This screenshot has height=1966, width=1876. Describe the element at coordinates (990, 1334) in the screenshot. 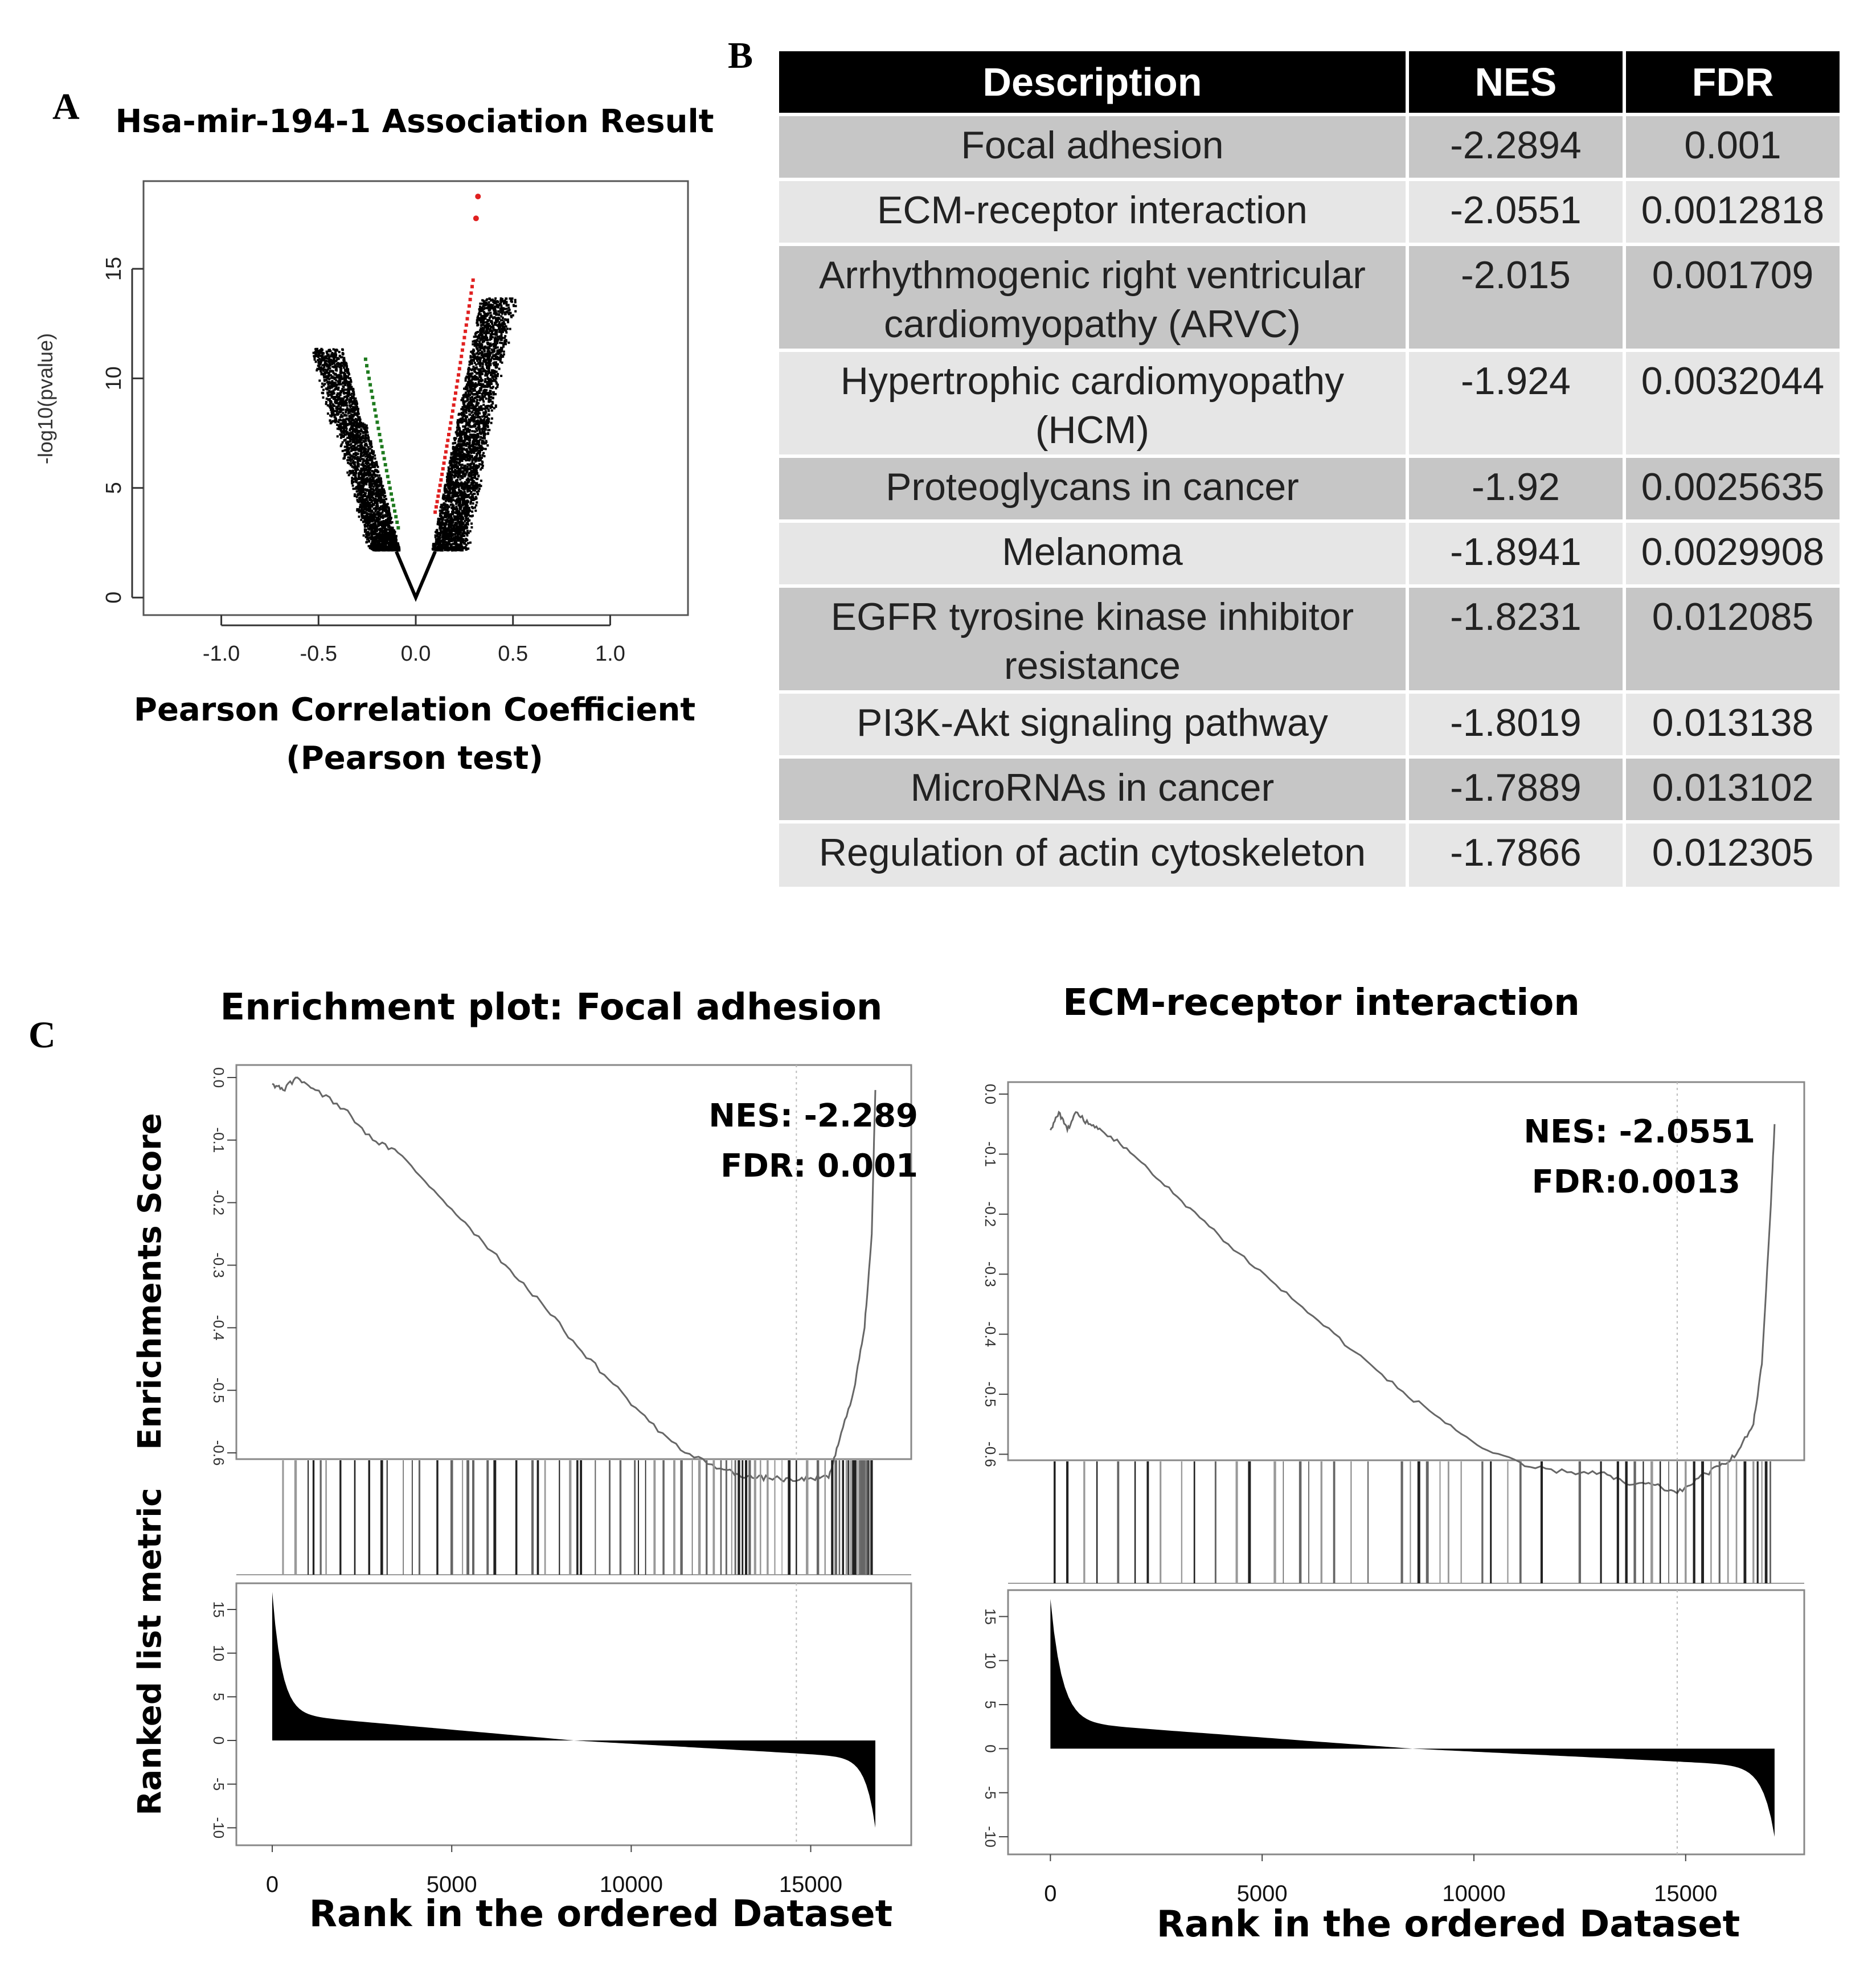

I see `es-ytick-label: -0.4` at that location.